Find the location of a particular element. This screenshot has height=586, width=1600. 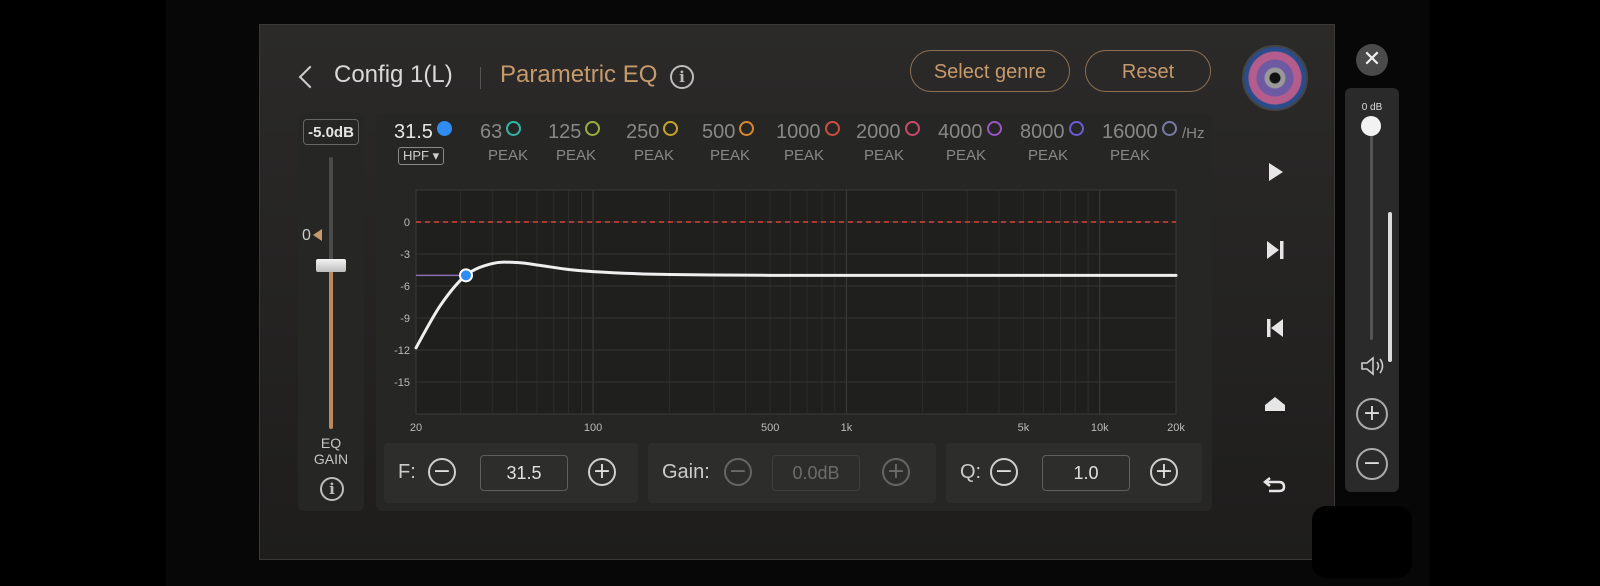

eq-gain-label-line1: EQ is located at coordinates (331, 443).